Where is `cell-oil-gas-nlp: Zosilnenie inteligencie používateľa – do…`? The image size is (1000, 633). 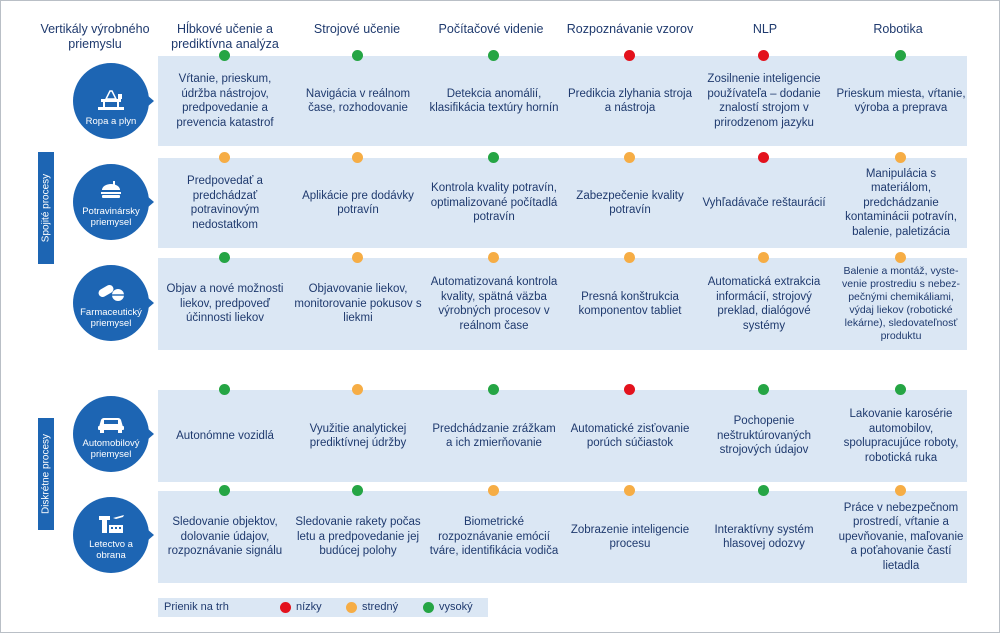 cell-oil-gas-nlp: Zosilnenie inteligencie používateľa – do… is located at coordinates (764, 101).